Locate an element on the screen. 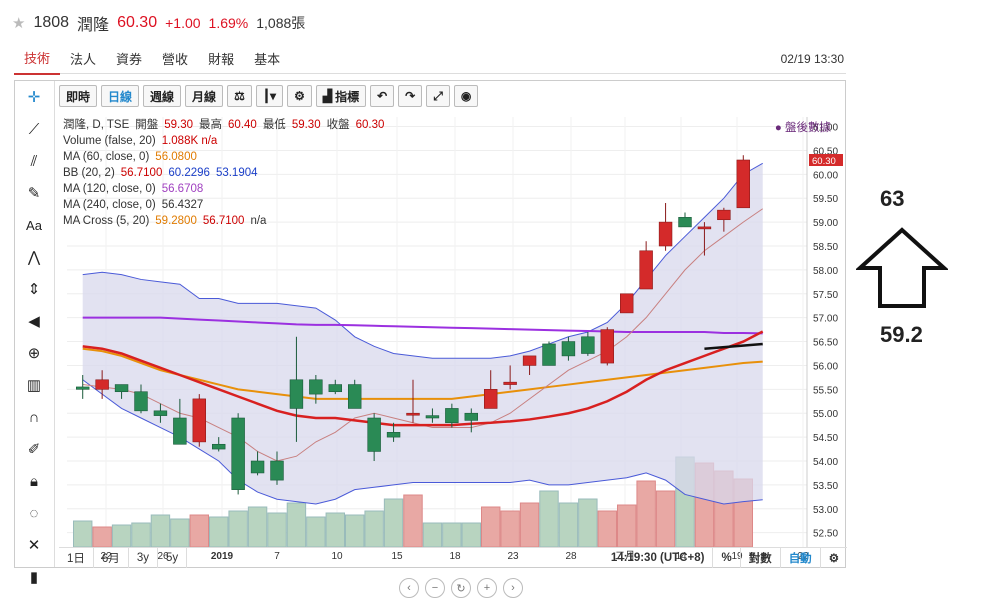  tab-margin: 資券 is located at coordinates (129, 59).